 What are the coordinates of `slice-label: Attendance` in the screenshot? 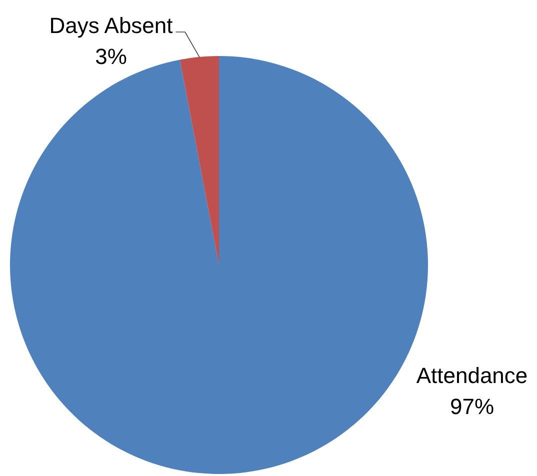 It's located at (472, 375).